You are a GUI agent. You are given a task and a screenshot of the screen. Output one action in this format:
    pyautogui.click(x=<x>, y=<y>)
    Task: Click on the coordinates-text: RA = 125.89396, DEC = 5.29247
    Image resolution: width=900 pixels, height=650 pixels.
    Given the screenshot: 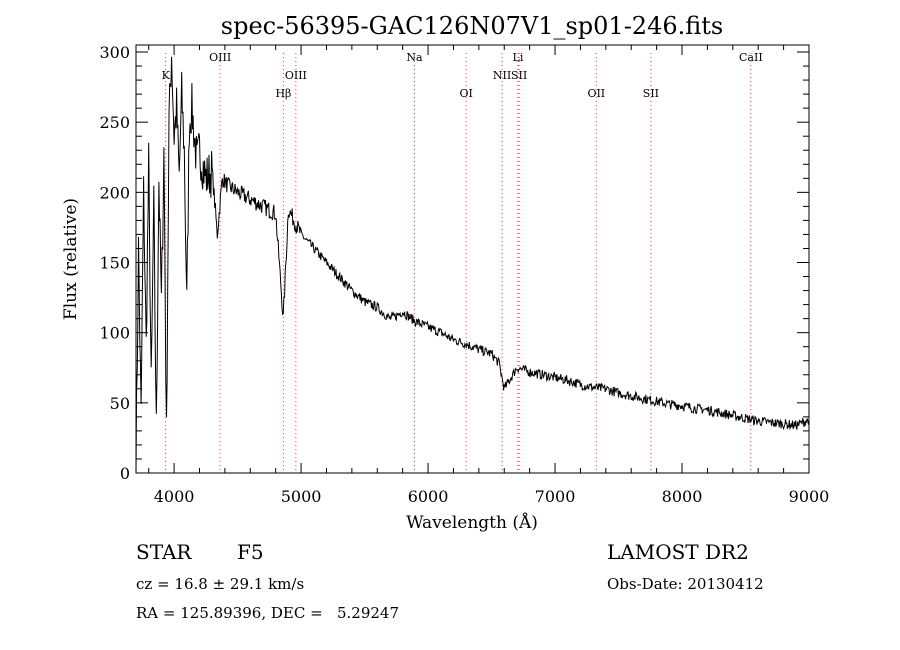 What is the action you would take?
    pyautogui.click(x=268, y=613)
    